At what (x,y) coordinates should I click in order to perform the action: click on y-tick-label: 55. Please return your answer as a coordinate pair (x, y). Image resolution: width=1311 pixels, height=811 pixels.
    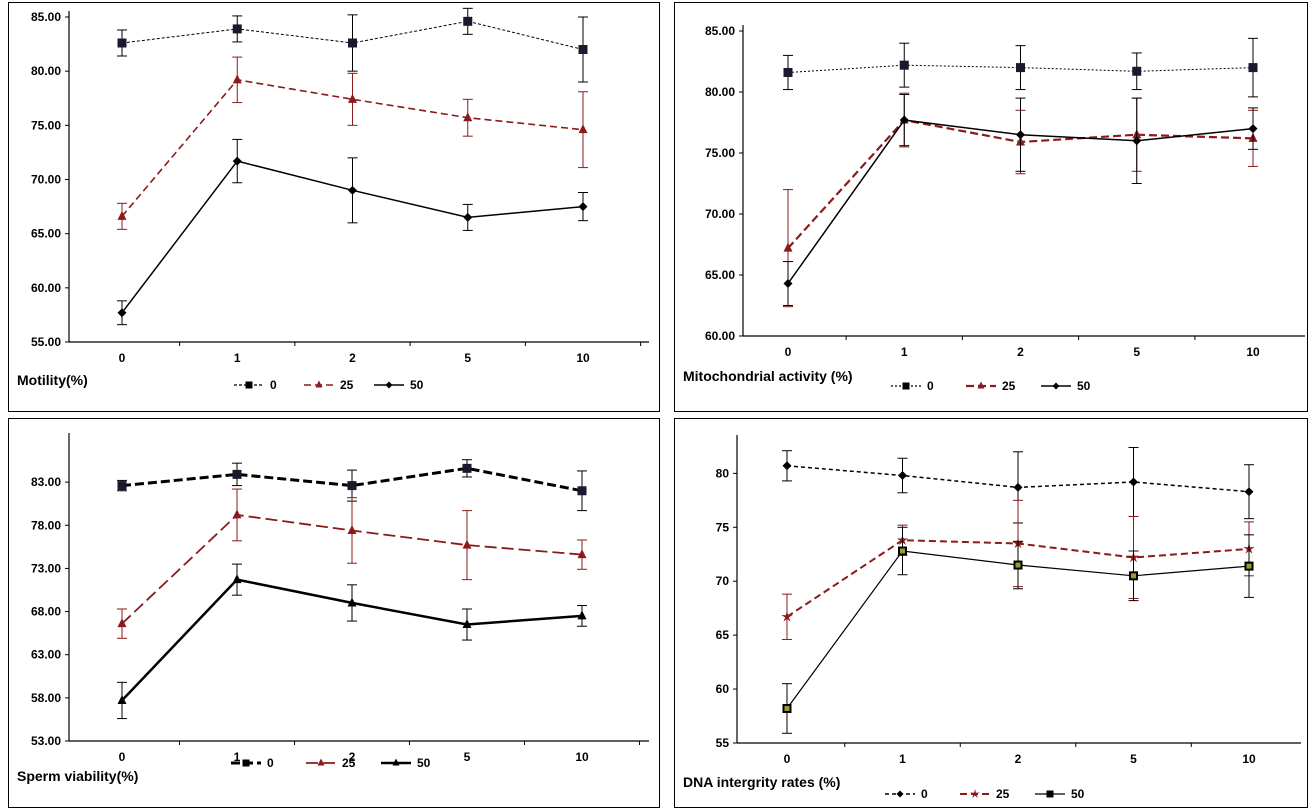
    Looking at the image, I should click on (723, 743).